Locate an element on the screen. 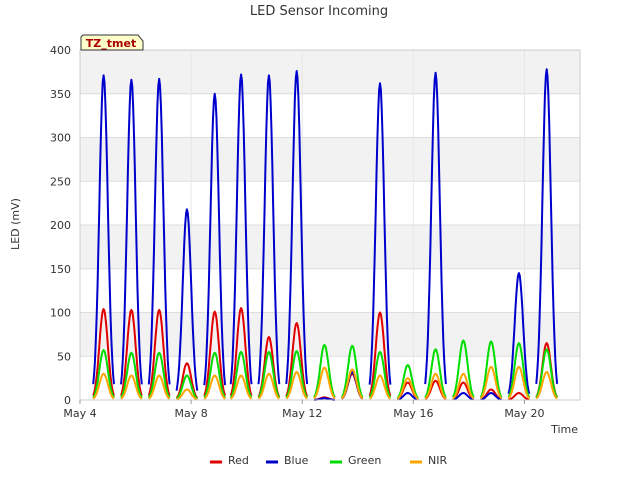 The height and width of the screenshot is (480, 640). x-tick-labels: May 4 May 8 May 12 May 16 May 20 is located at coordinates (304, 410).